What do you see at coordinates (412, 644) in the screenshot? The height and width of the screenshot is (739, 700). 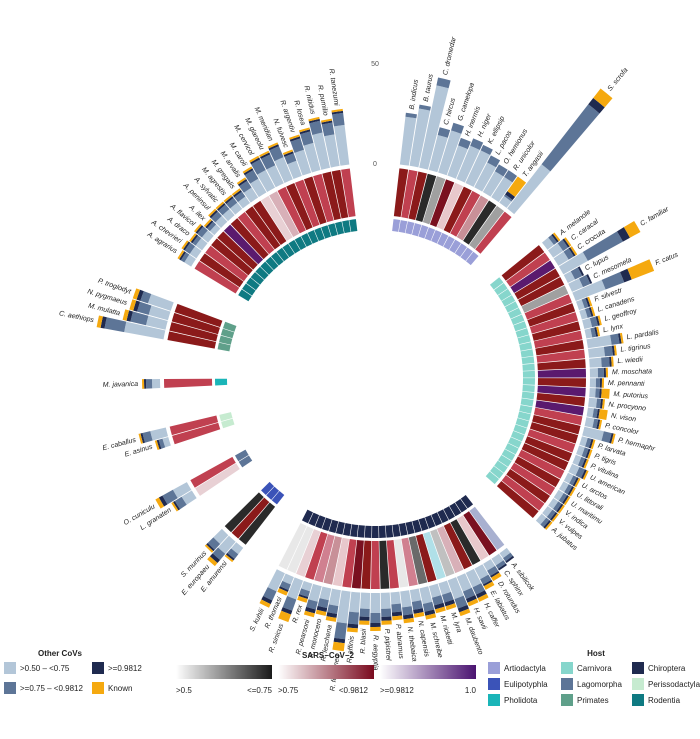 I see `species-label: N. thebaica` at bounding box center [412, 644].